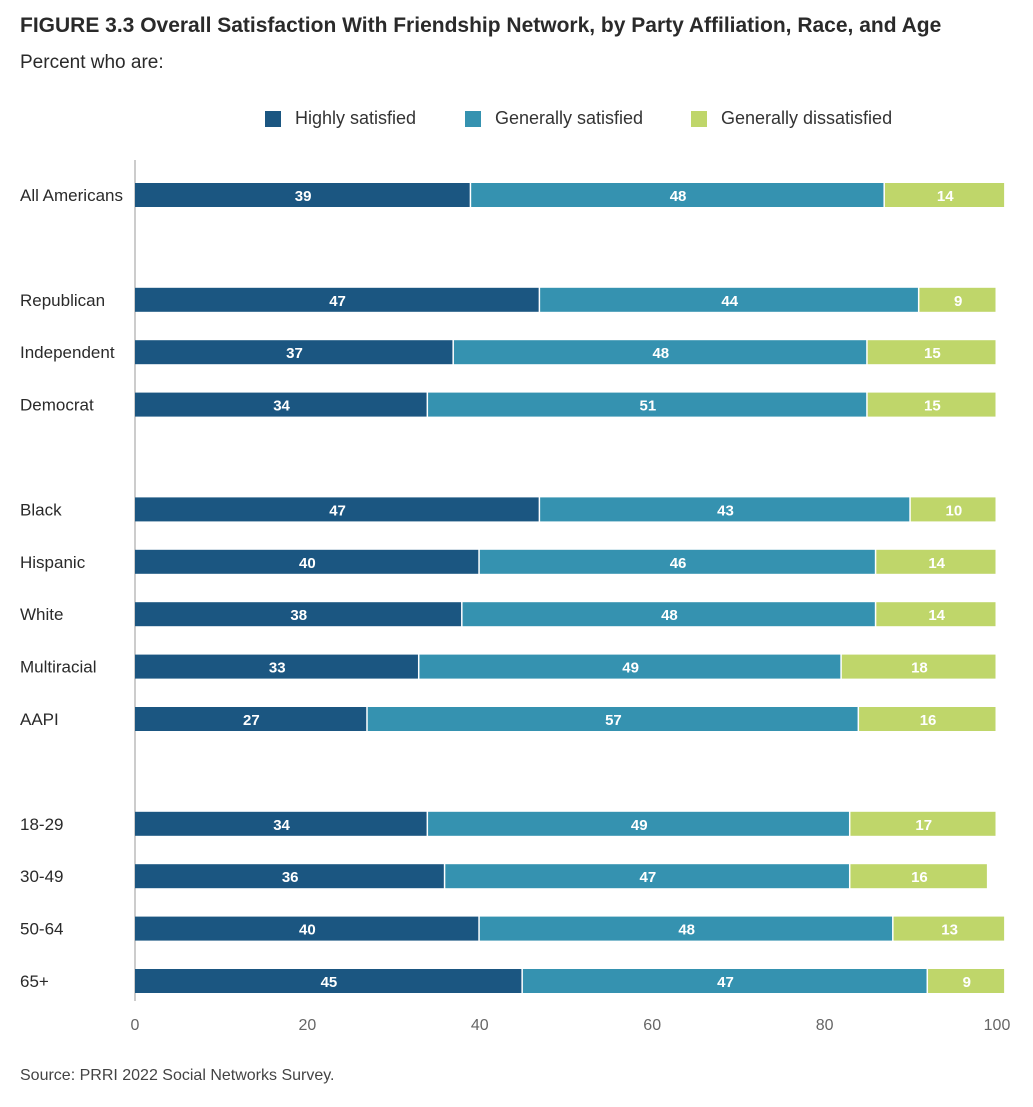 Image resolution: width=1033 pixels, height=1107 pixels. Describe the element at coordinates (273, 118) in the screenshot. I see `legend-swatch-highly-satisfied` at that location.